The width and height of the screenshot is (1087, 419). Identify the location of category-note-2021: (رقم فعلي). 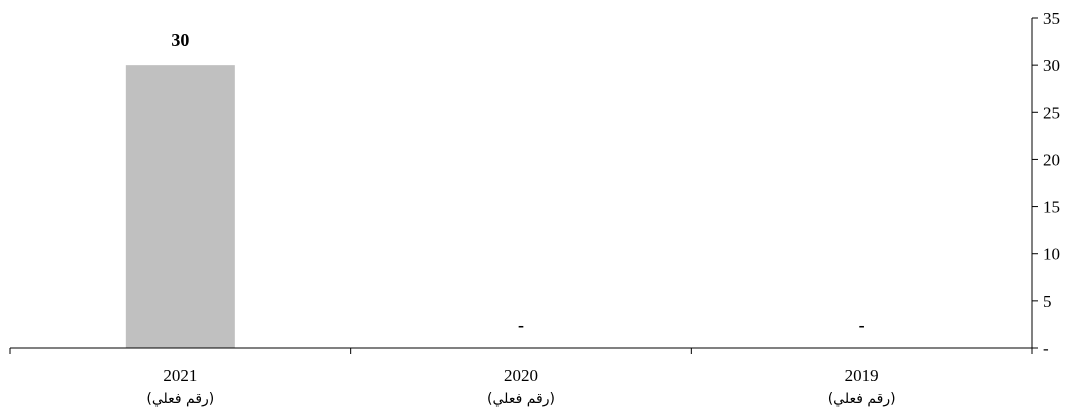
(180, 399).